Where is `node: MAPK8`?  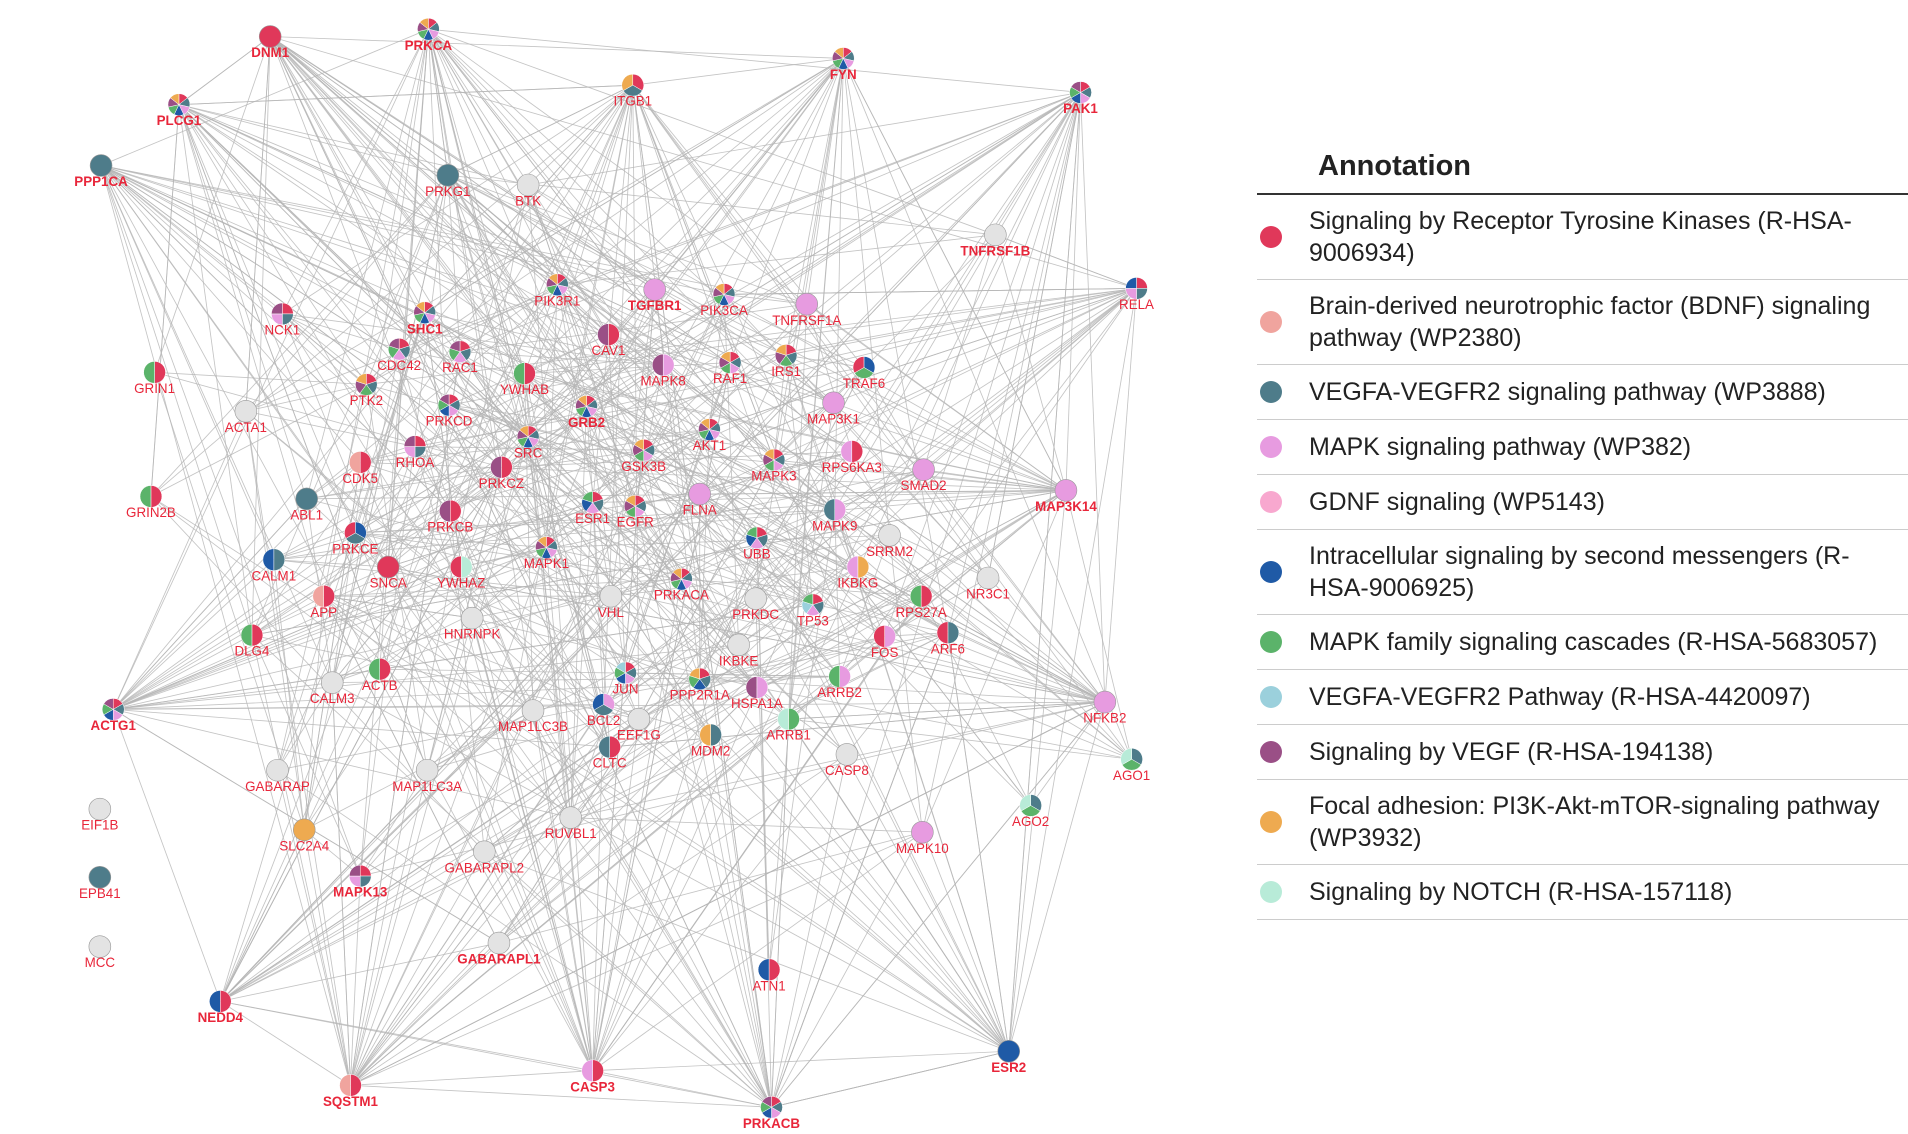
node: MAPK8 is located at coordinates (663, 371).